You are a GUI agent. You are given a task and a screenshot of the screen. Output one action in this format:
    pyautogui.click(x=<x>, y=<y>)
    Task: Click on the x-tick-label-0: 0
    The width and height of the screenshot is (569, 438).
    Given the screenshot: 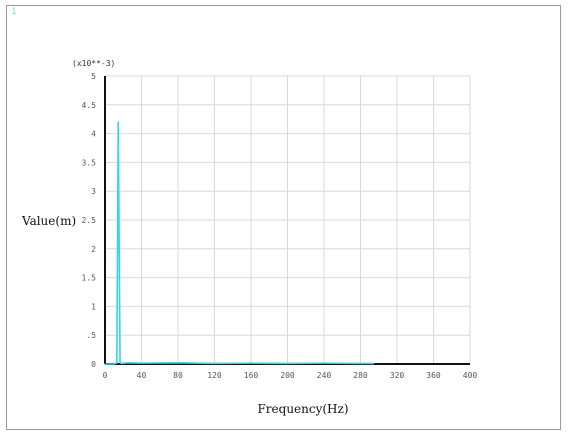 What is the action you would take?
    pyautogui.click(x=105, y=375)
    